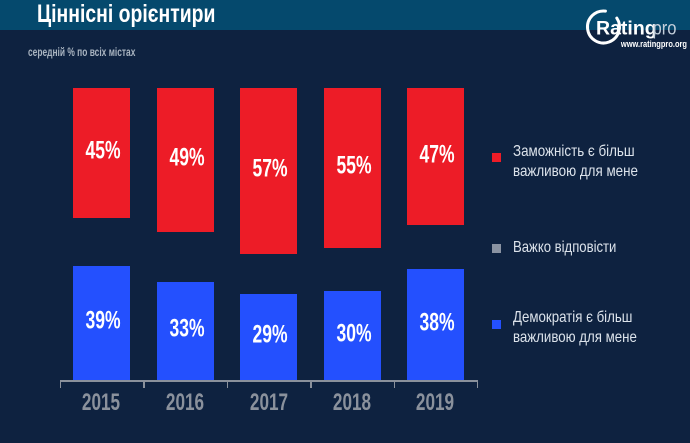  What do you see at coordinates (653, 44) in the screenshot?
I see `svg-text: www.ratingpro.org` at bounding box center [653, 44].